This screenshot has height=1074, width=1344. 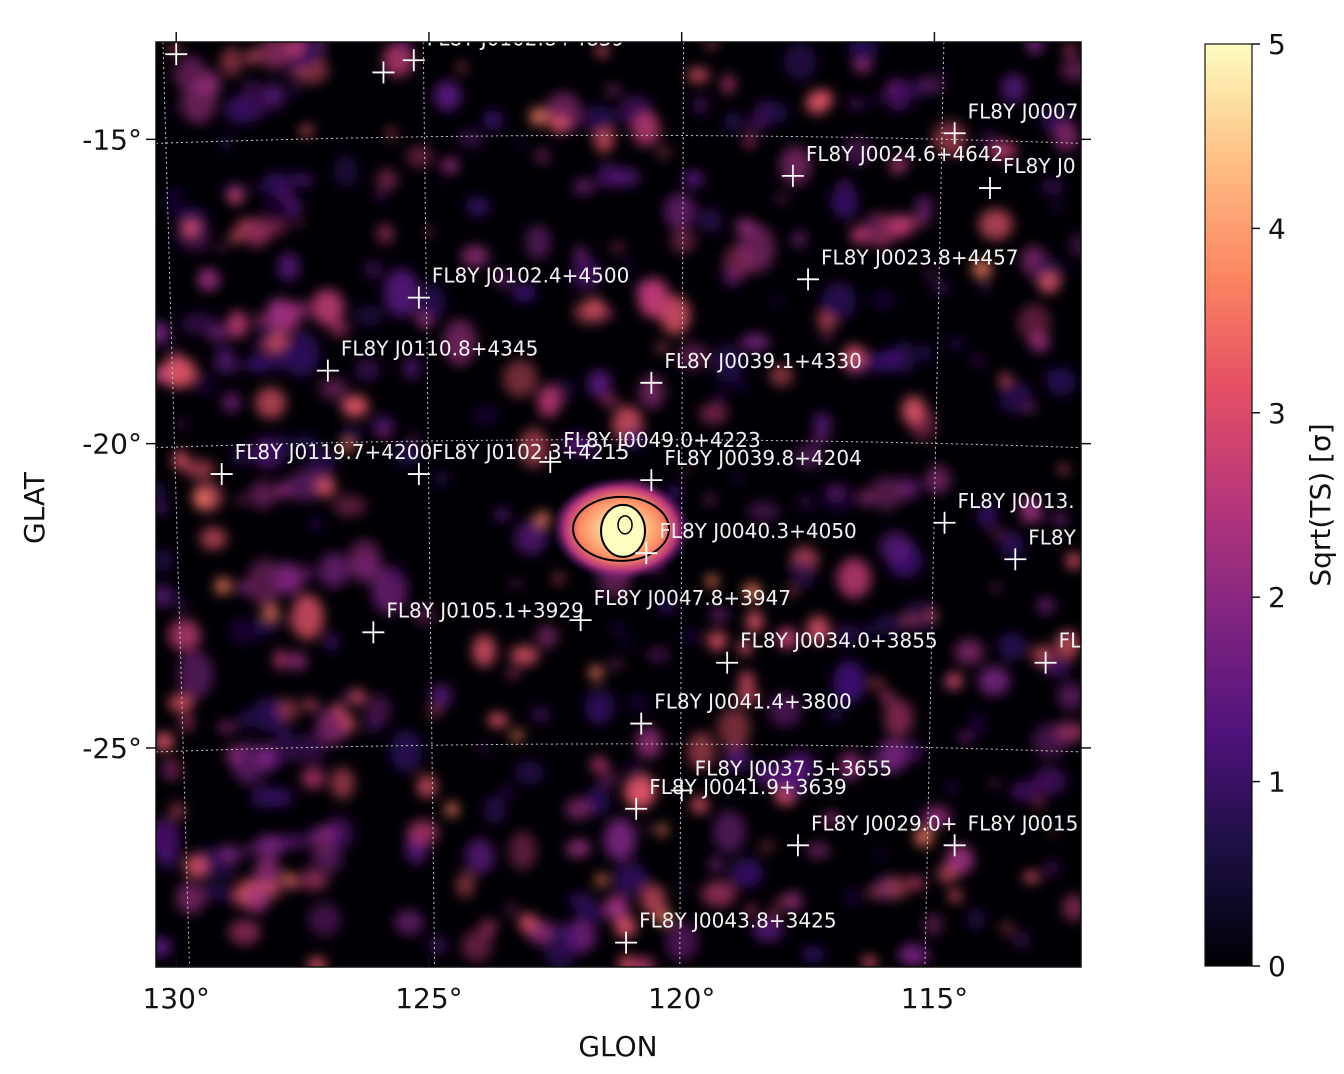 What do you see at coordinates (793, 769) in the screenshot?
I see `source-label: FL8Y J0037.5+3655` at bounding box center [793, 769].